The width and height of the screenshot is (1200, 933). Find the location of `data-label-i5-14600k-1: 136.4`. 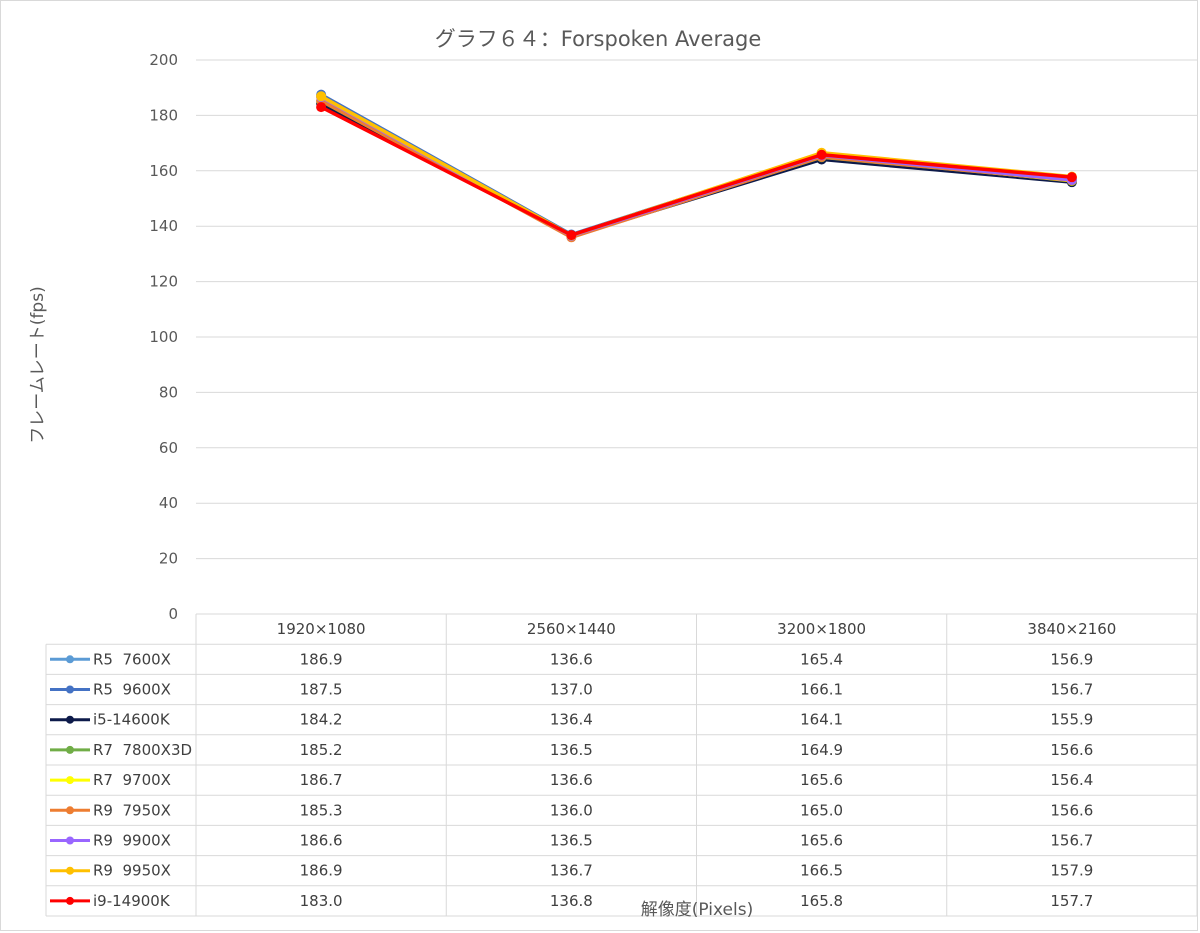

data-label-i5-14600k-1: 136.4 is located at coordinates (571, 720).